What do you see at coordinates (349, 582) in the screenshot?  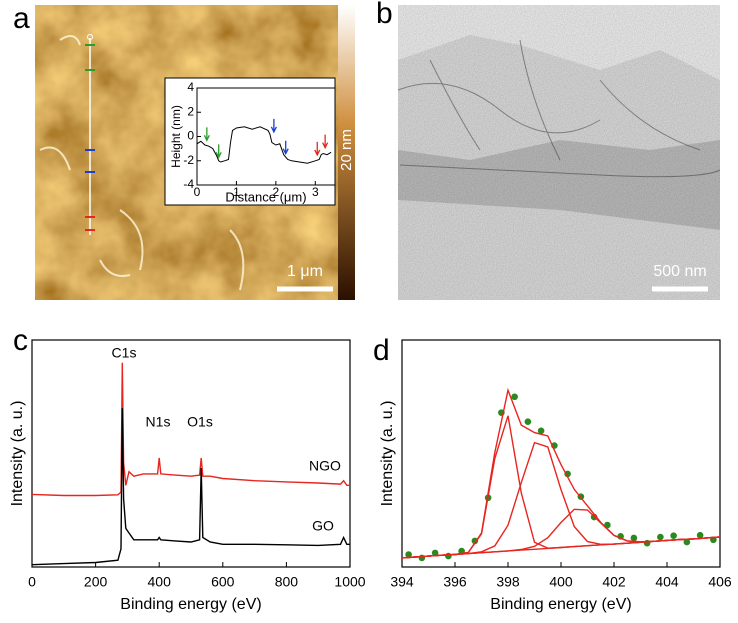 I see `x-tick-label: 1000` at bounding box center [349, 582].